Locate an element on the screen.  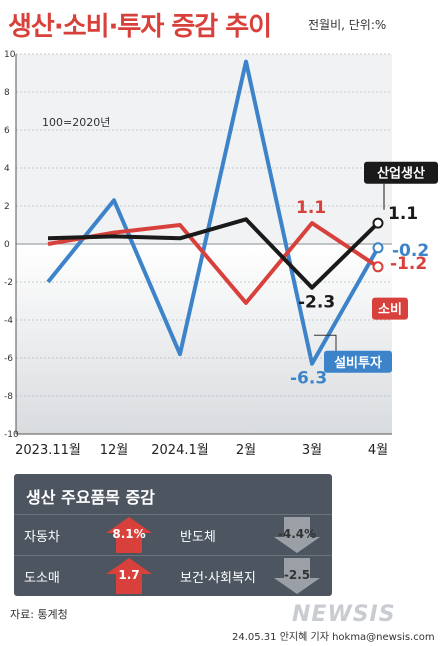
item-value: -2.5 is located at coordinates (297, 575).